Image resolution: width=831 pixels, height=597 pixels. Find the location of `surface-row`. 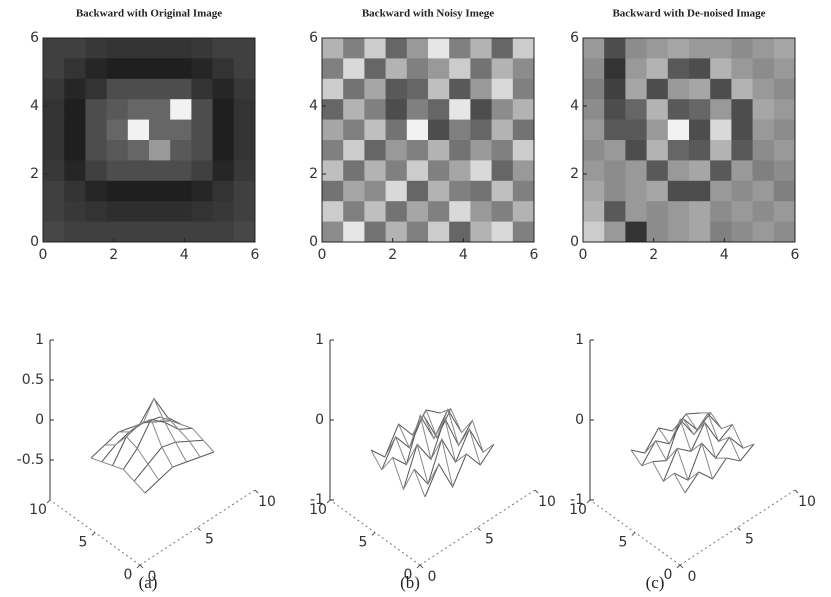

surface-row is located at coordinates (708, 458).